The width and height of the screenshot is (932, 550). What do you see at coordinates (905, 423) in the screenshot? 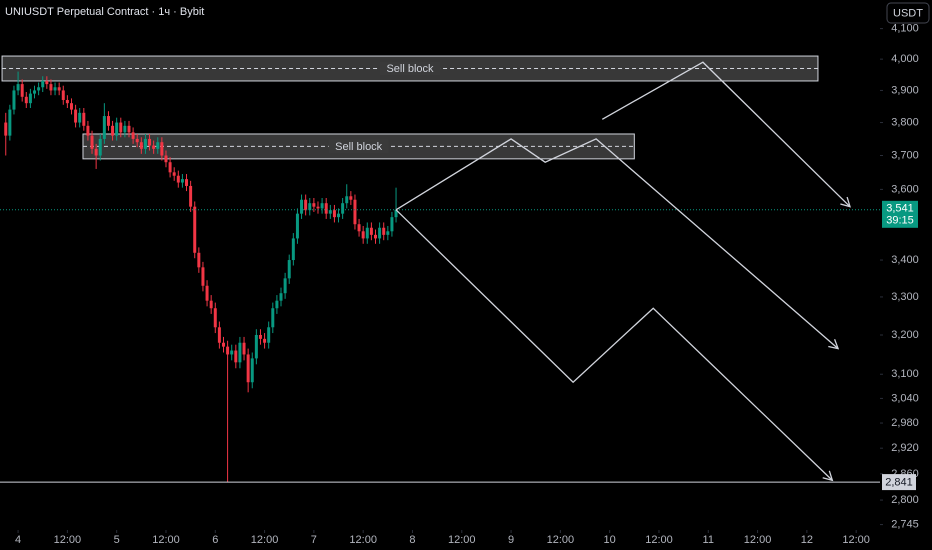
I see `y-tick-label: 2,980` at bounding box center [905, 423].